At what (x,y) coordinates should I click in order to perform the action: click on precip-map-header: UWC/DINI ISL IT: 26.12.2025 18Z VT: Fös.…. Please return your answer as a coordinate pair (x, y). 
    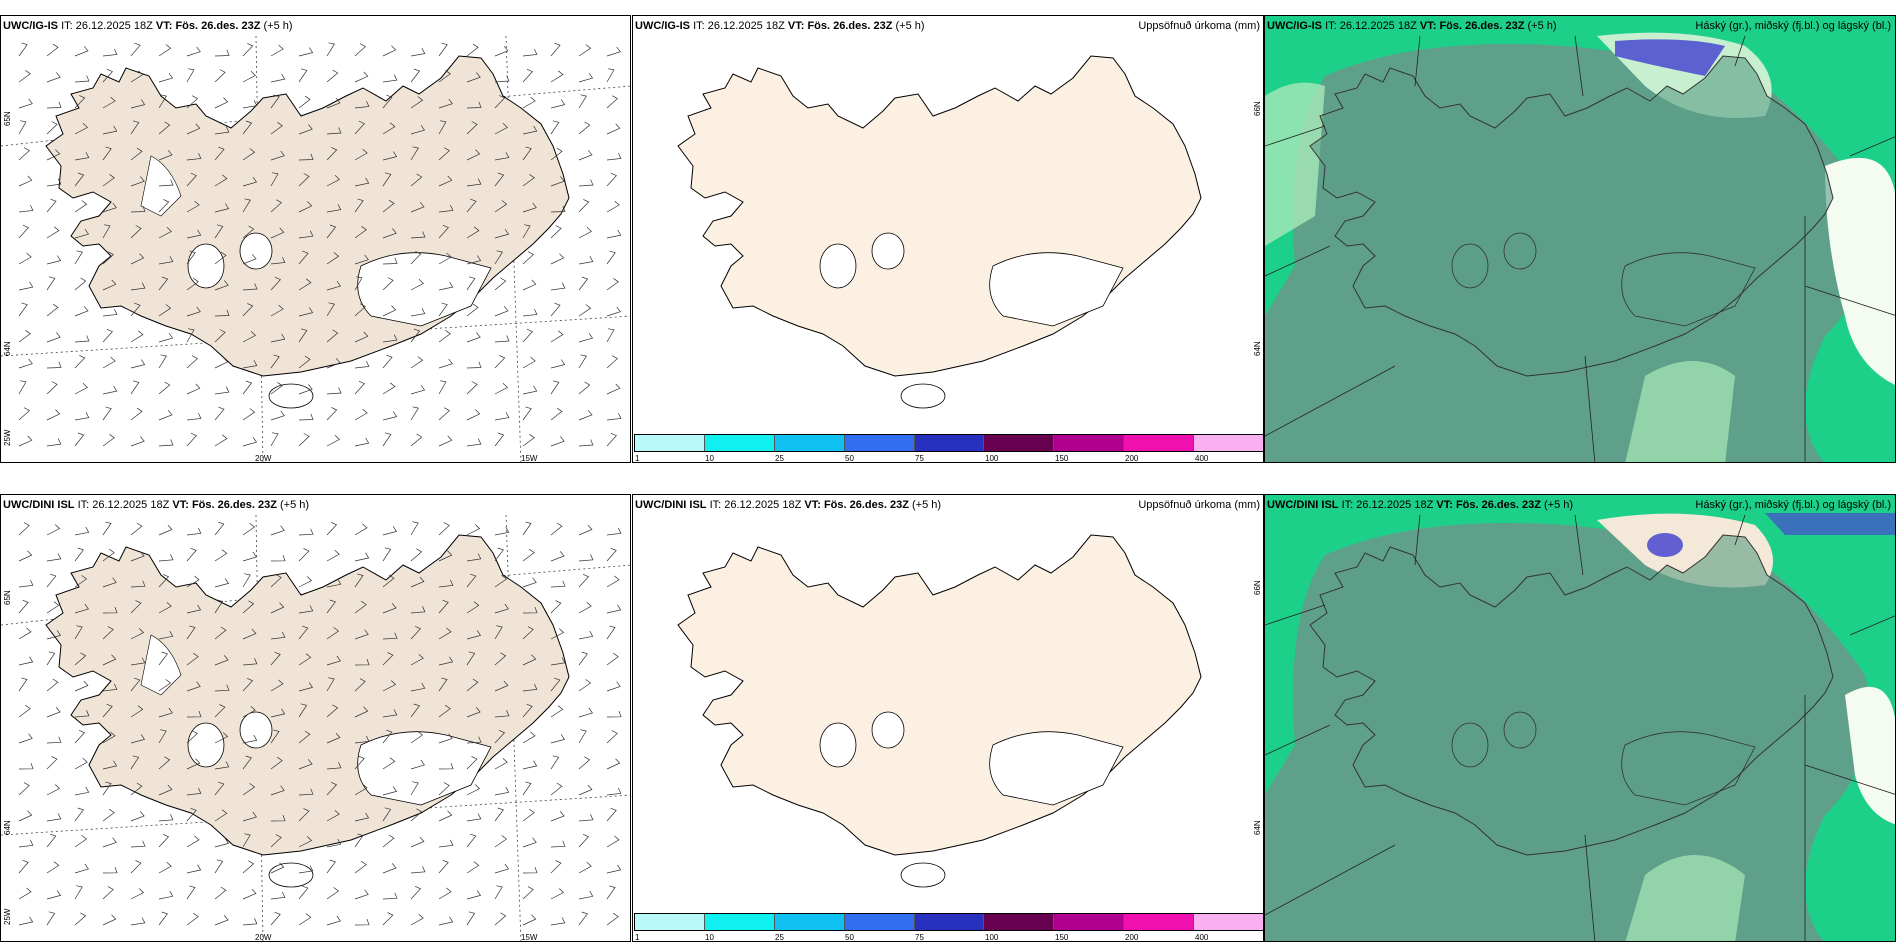
    Looking at the image, I should click on (788, 505).